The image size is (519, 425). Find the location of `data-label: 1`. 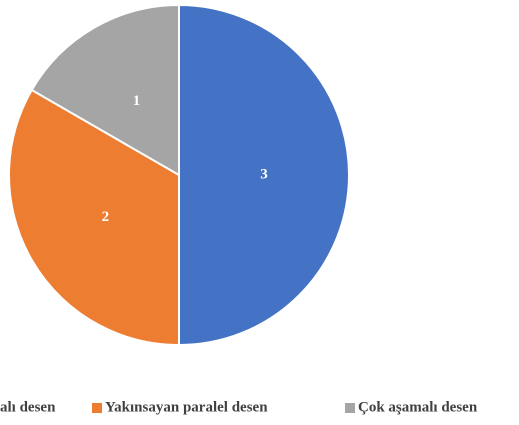

data-label: 1 is located at coordinates (137, 101).